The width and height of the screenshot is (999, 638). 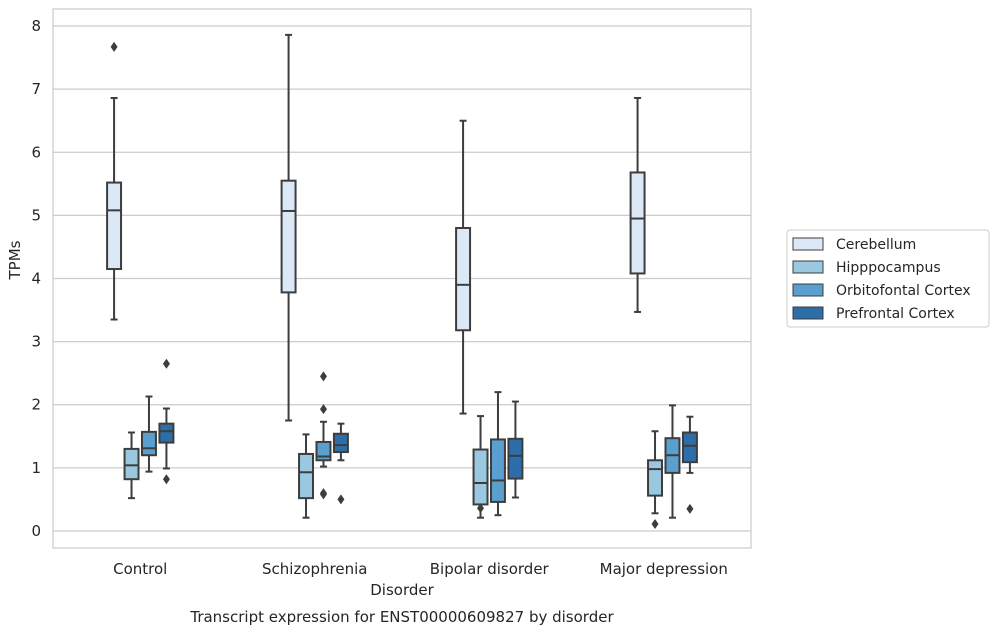 What do you see at coordinates (36, 468) in the screenshot?
I see `y-tick-label: 1` at bounding box center [36, 468].